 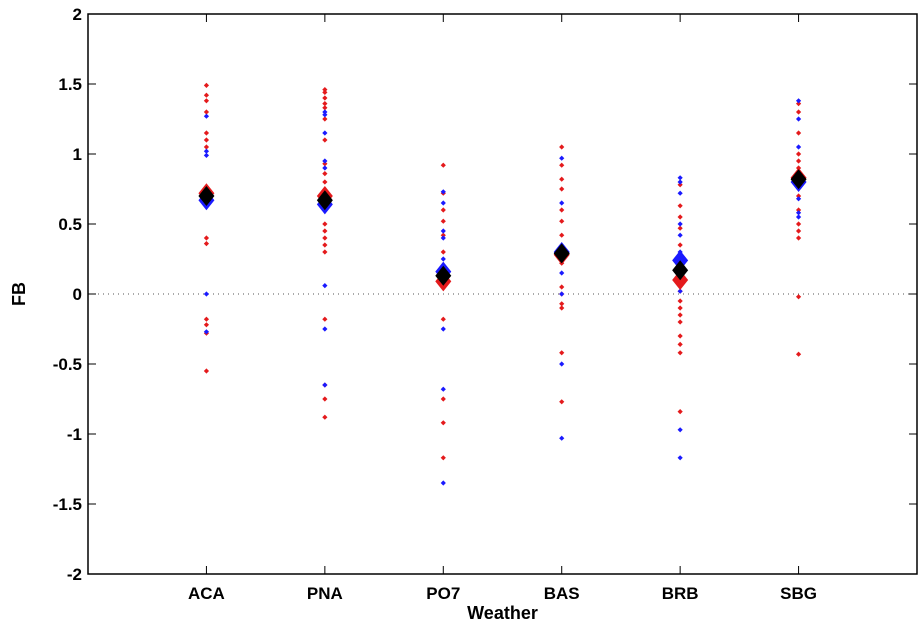 What do you see at coordinates (19, 294) in the screenshot?
I see `y-axis-label: FB` at bounding box center [19, 294].